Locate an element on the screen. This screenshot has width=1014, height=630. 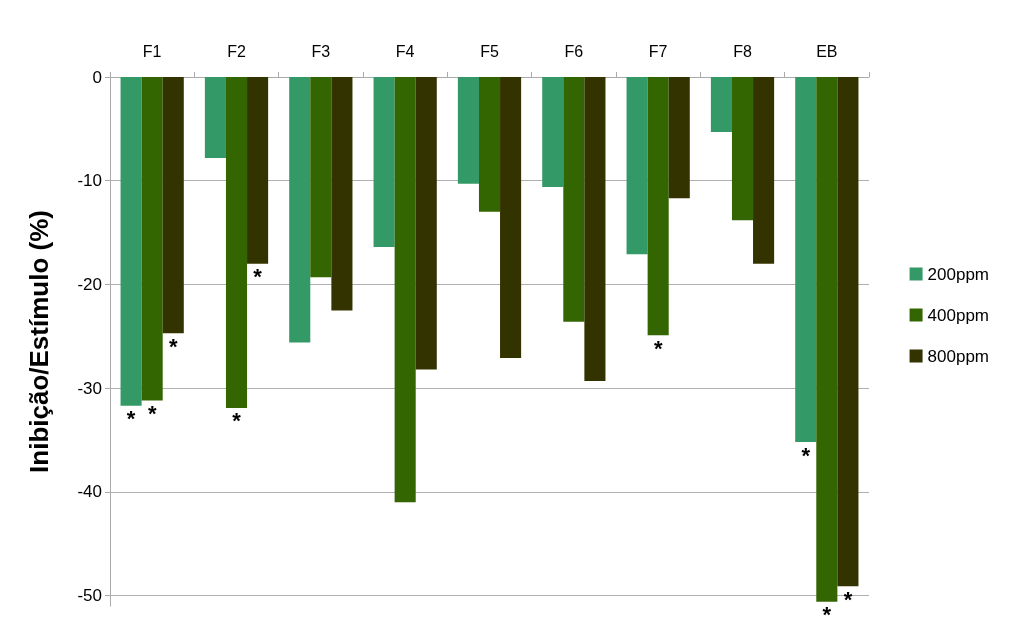
y-tick-label: -40 is located at coordinates (89, 492).